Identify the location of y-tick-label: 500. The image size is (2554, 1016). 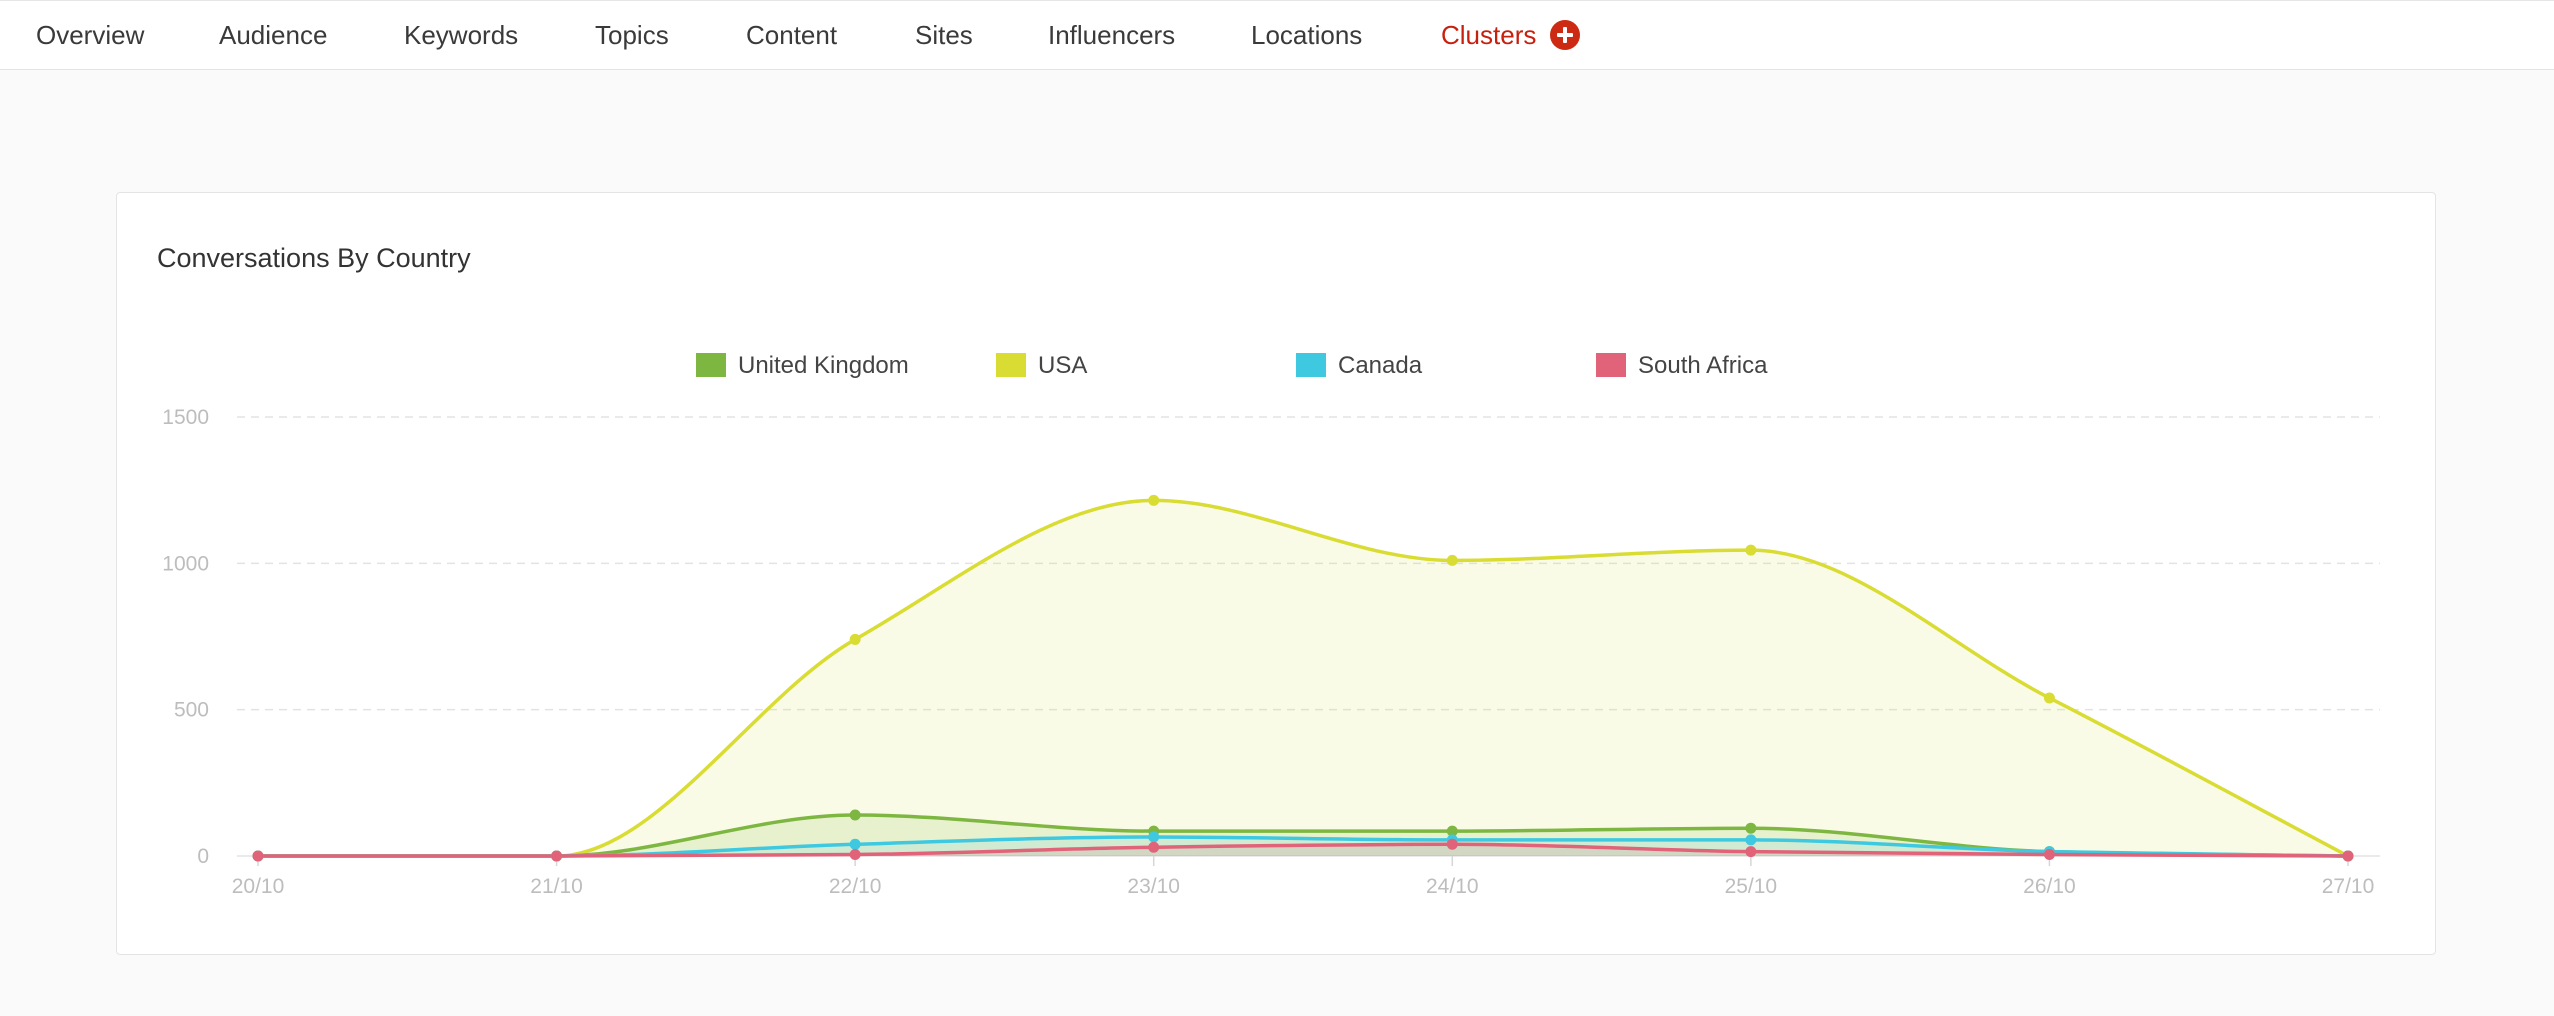
(191, 710).